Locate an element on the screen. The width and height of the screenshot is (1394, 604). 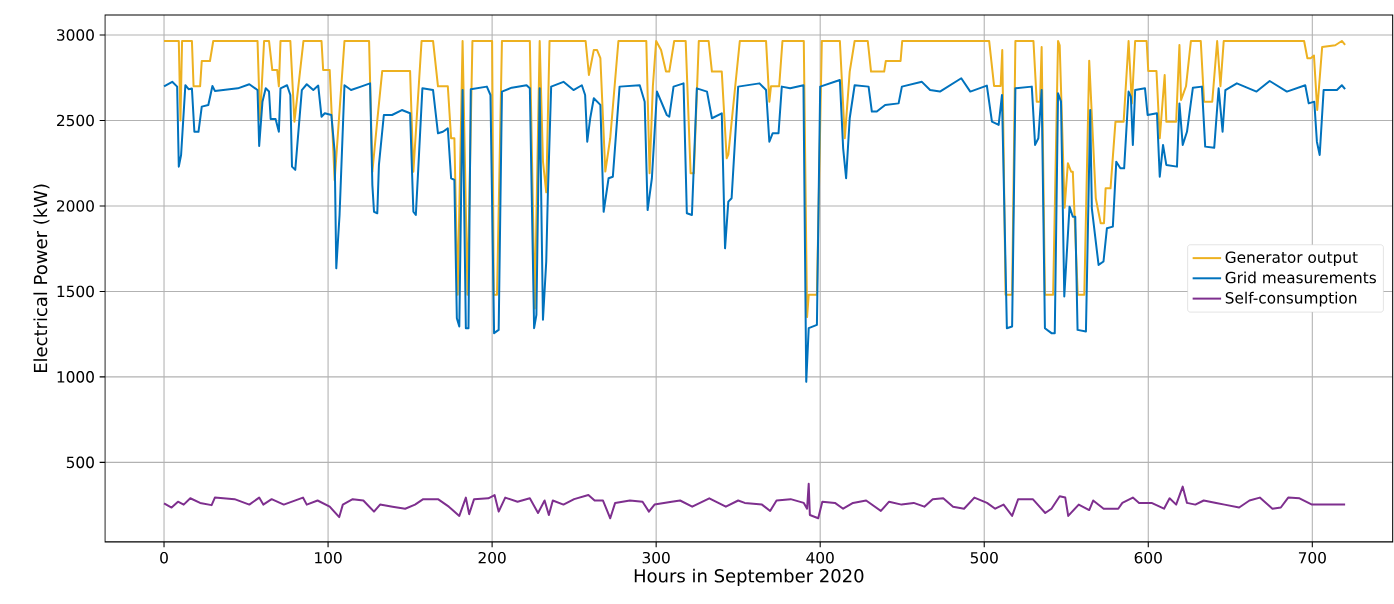
x-tick-label: 200 is located at coordinates (492, 557).